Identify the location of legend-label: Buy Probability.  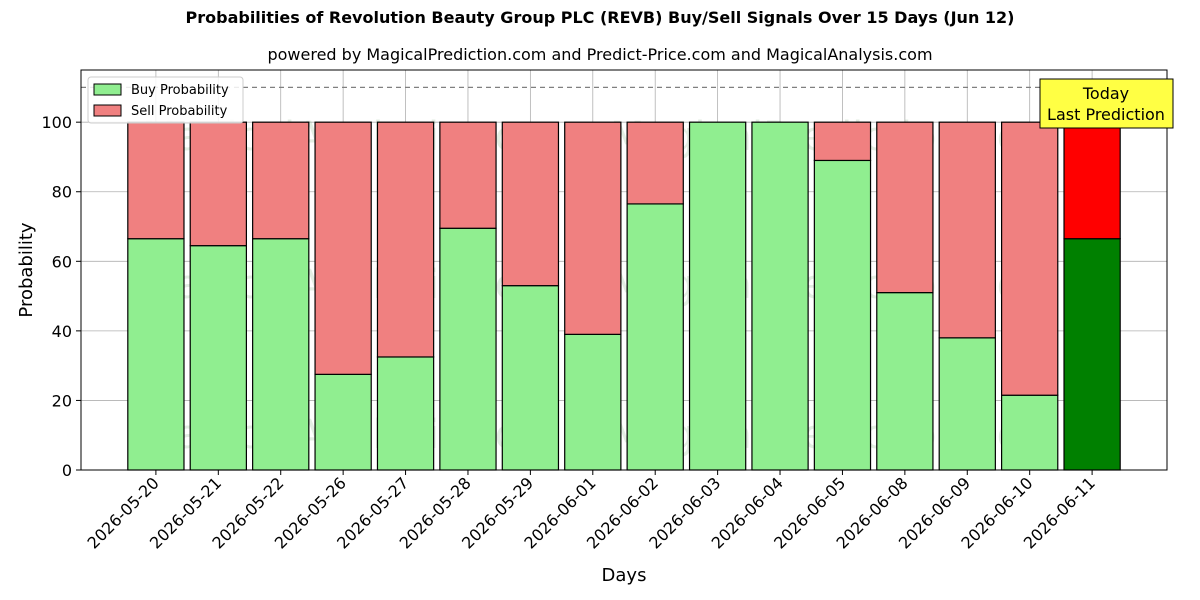
(180, 90).